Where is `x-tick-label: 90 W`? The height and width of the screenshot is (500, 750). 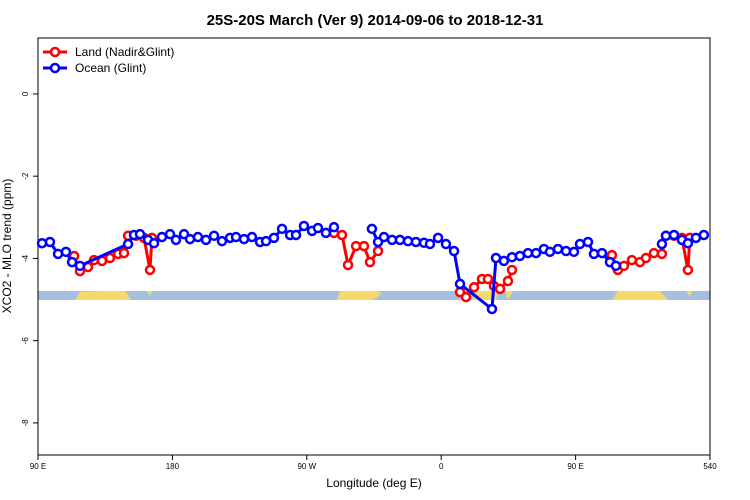
x-tick-label: 90 W is located at coordinates (306, 466).